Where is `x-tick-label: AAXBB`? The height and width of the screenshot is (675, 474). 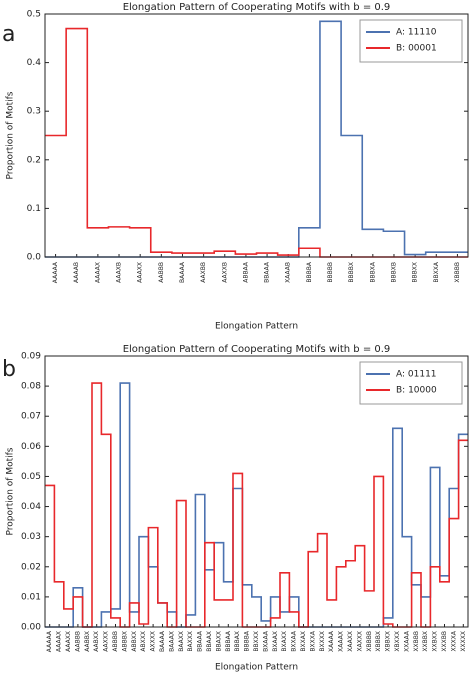 x-tick-label: AAXBB is located at coordinates (203, 272).